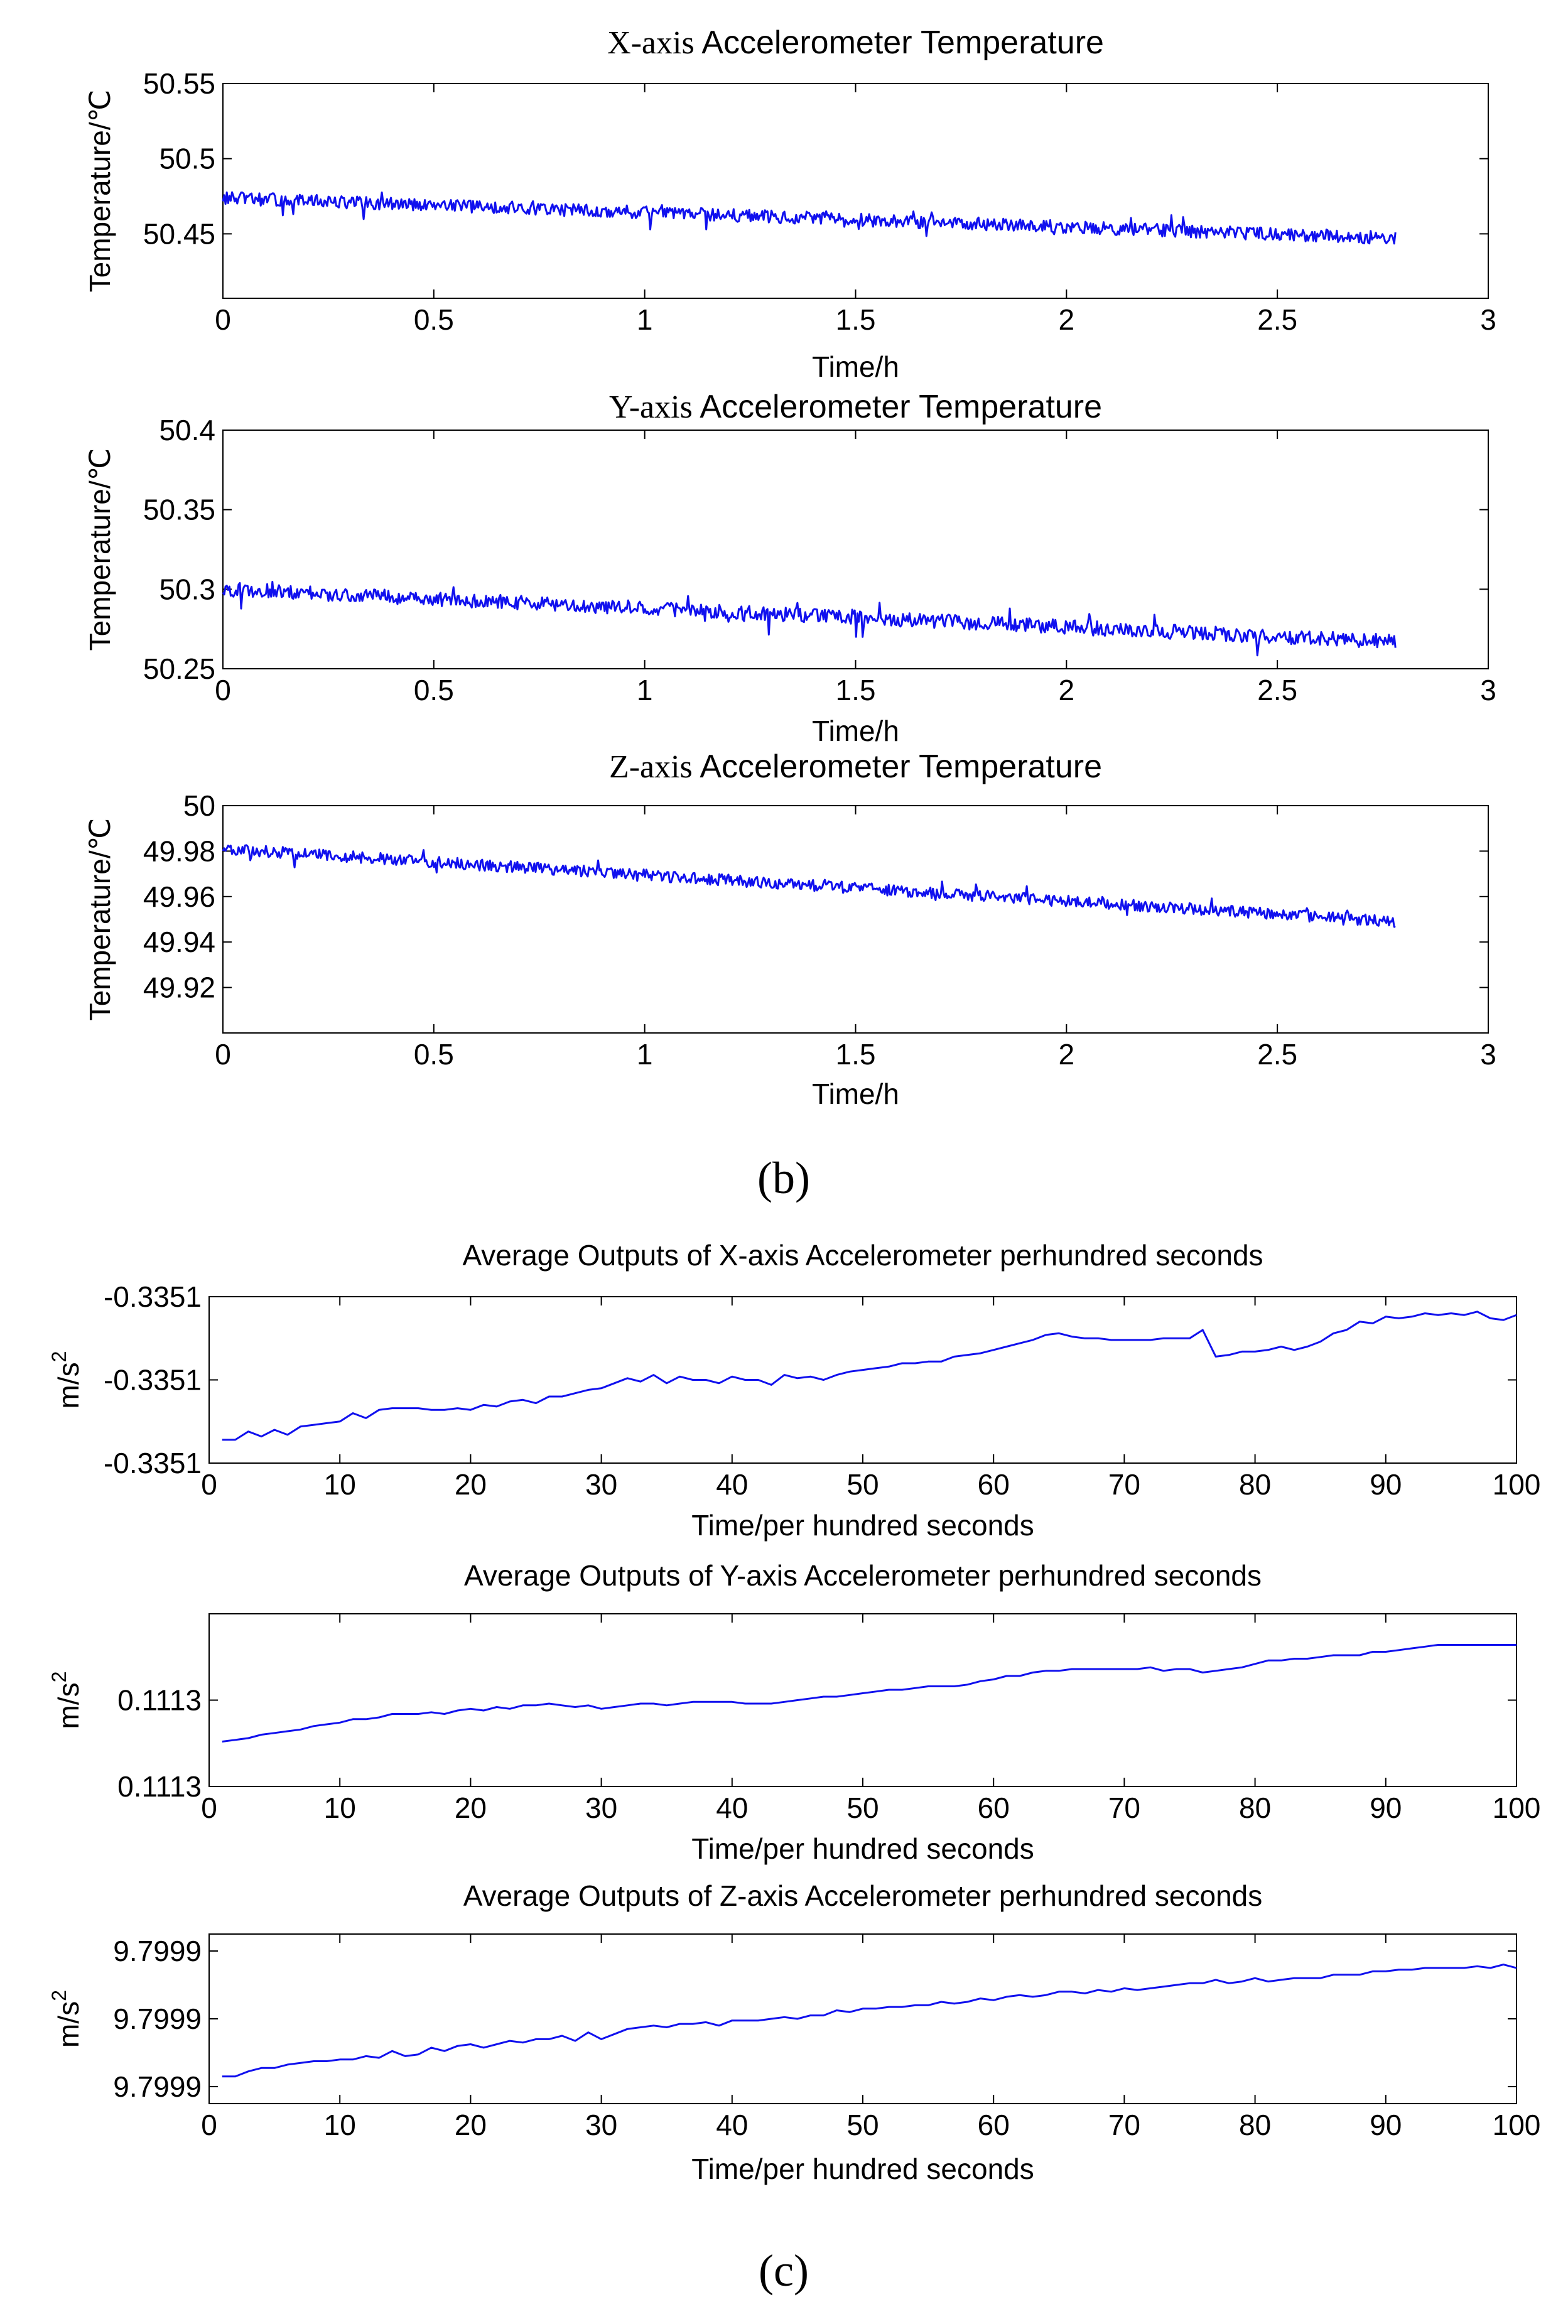 This screenshot has width=1568, height=2324. I want to click on y-tick-label: 50.35, so click(179, 510).